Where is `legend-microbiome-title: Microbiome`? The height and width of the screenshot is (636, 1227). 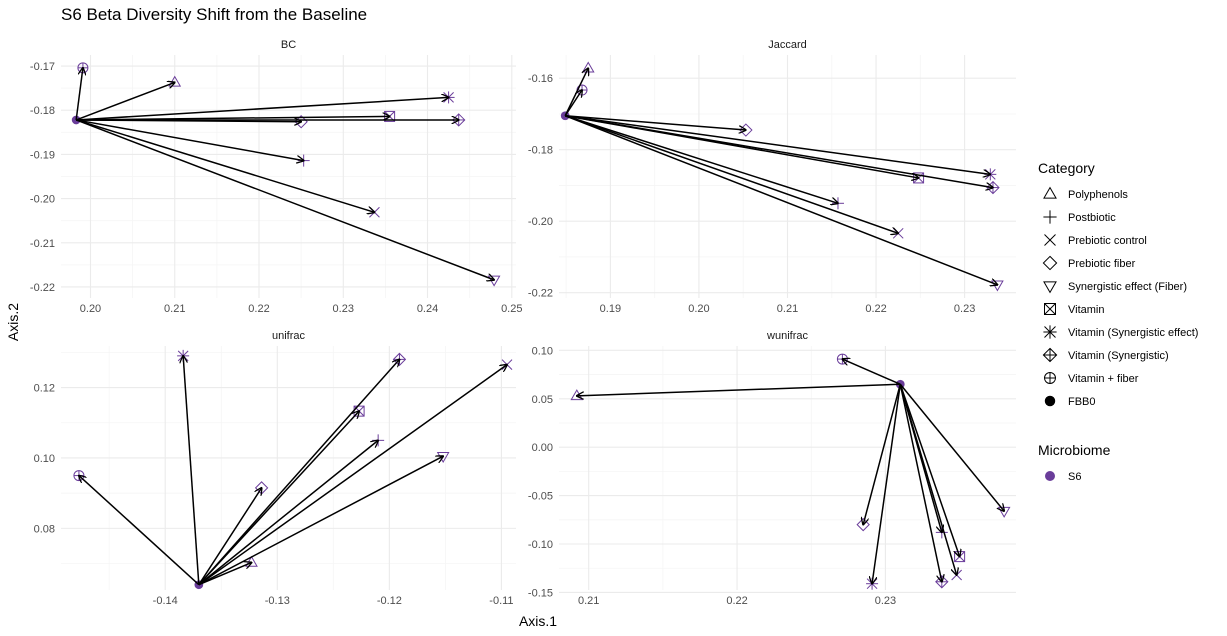
legend-microbiome-title: Microbiome is located at coordinates (1074, 450).